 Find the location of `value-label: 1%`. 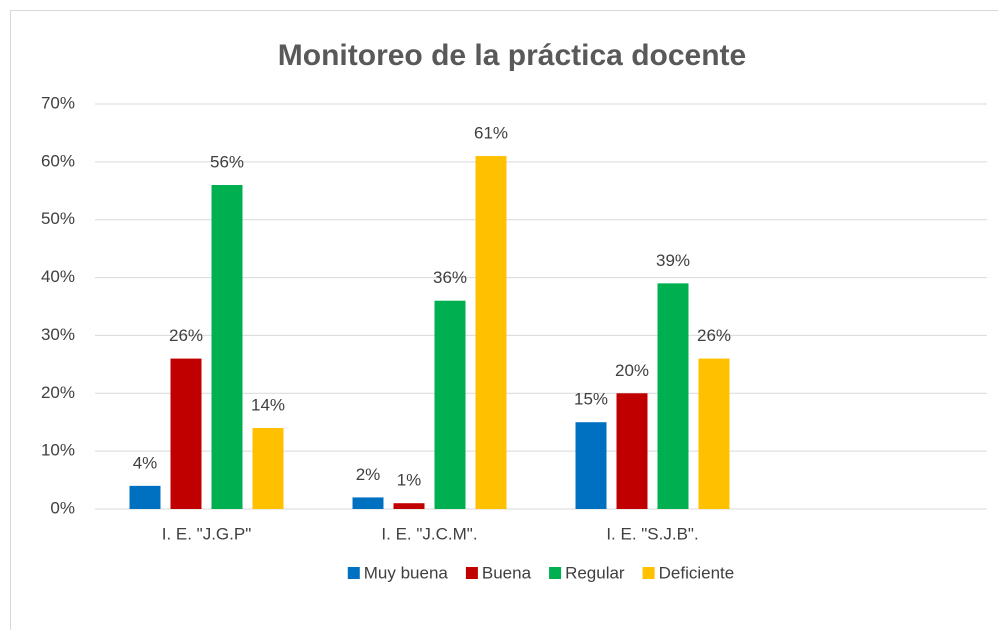

value-label: 1% is located at coordinates (409, 480).